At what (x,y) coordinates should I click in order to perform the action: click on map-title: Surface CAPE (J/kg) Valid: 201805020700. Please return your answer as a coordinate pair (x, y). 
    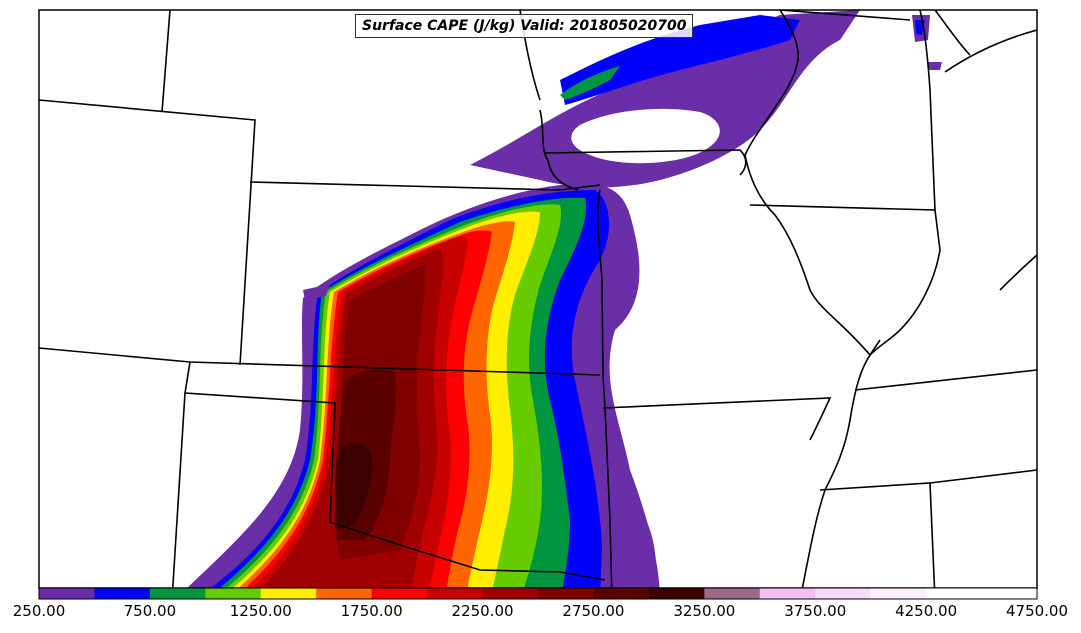
    Looking at the image, I should click on (524, 26).